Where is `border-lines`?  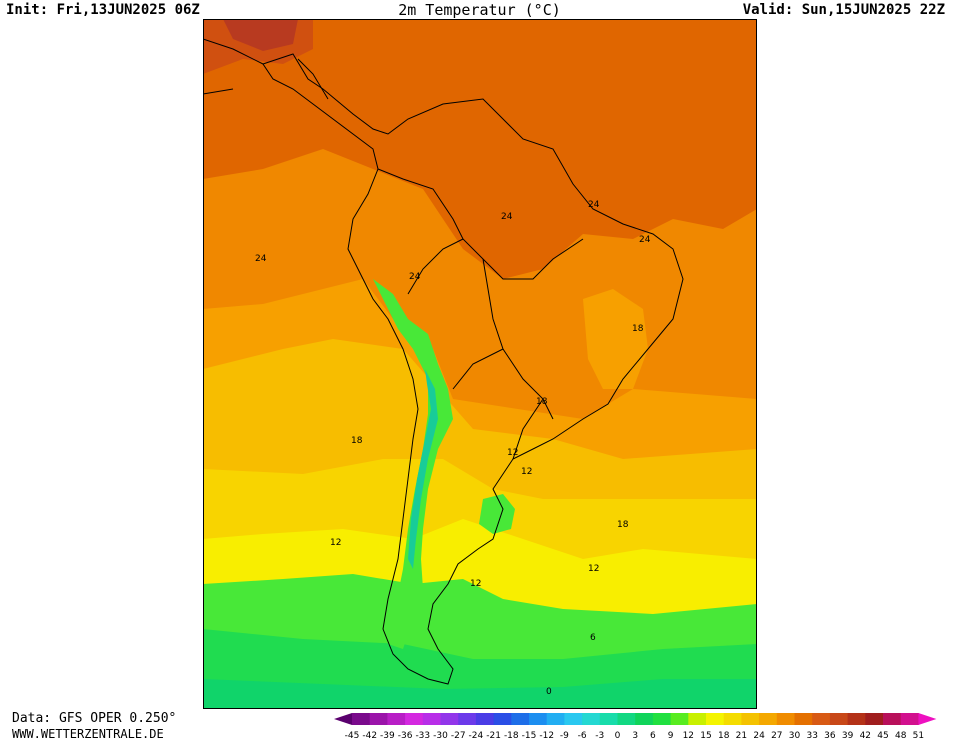
border-lines is located at coordinates (480, 314).